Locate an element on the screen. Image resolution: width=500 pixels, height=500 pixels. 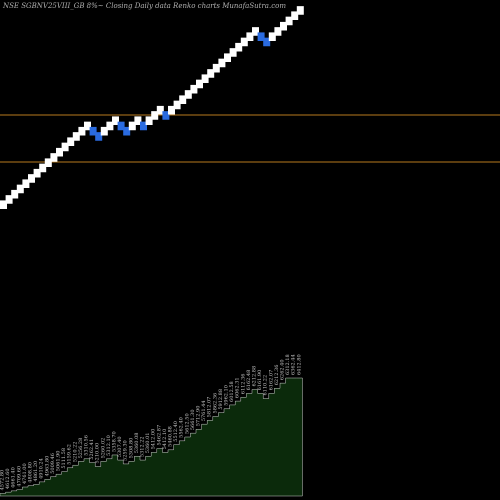
price-label: 6412.80 is located at coordinates (299, 364).